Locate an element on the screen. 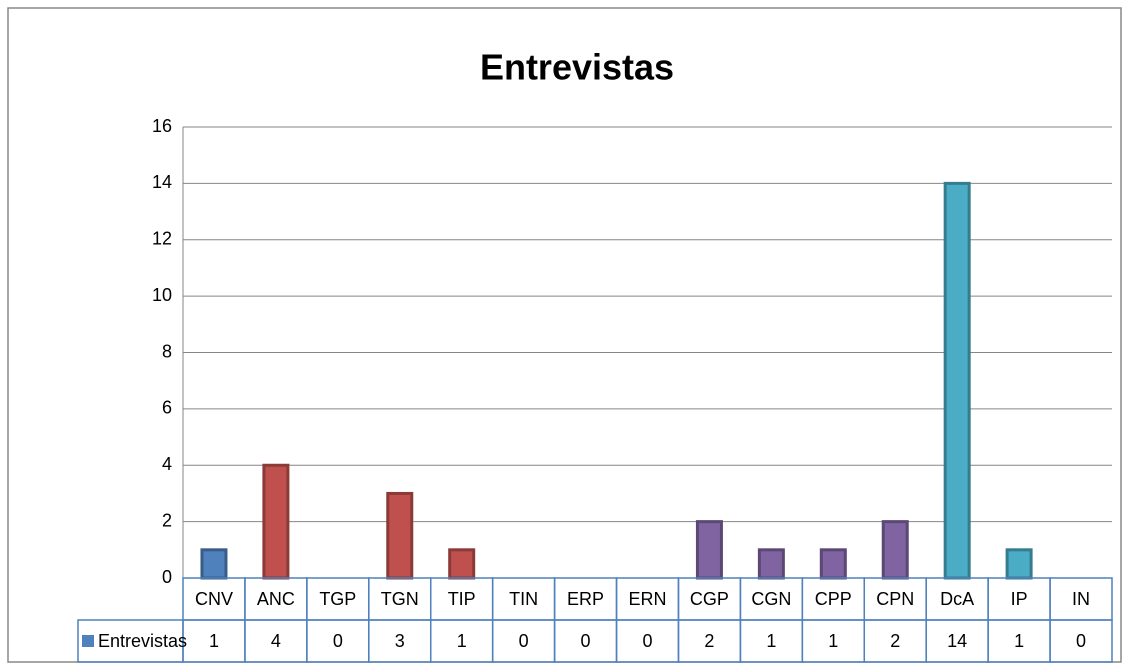 The height and width of the screenshot is (665, 1129). y-tick-label: 16 is located at coordinates (162, 126).